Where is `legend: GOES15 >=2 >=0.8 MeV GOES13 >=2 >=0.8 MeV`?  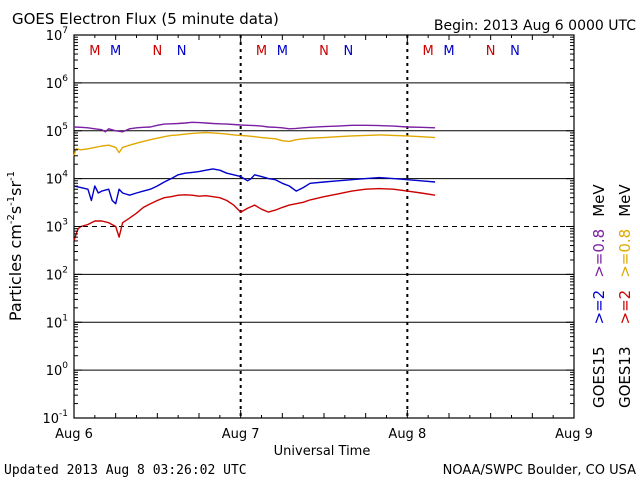 legend: GOES15 >=2 >=0.8 MeV GOES13 >=2 >=0.8 MeV is located at coordinates (612, 296).